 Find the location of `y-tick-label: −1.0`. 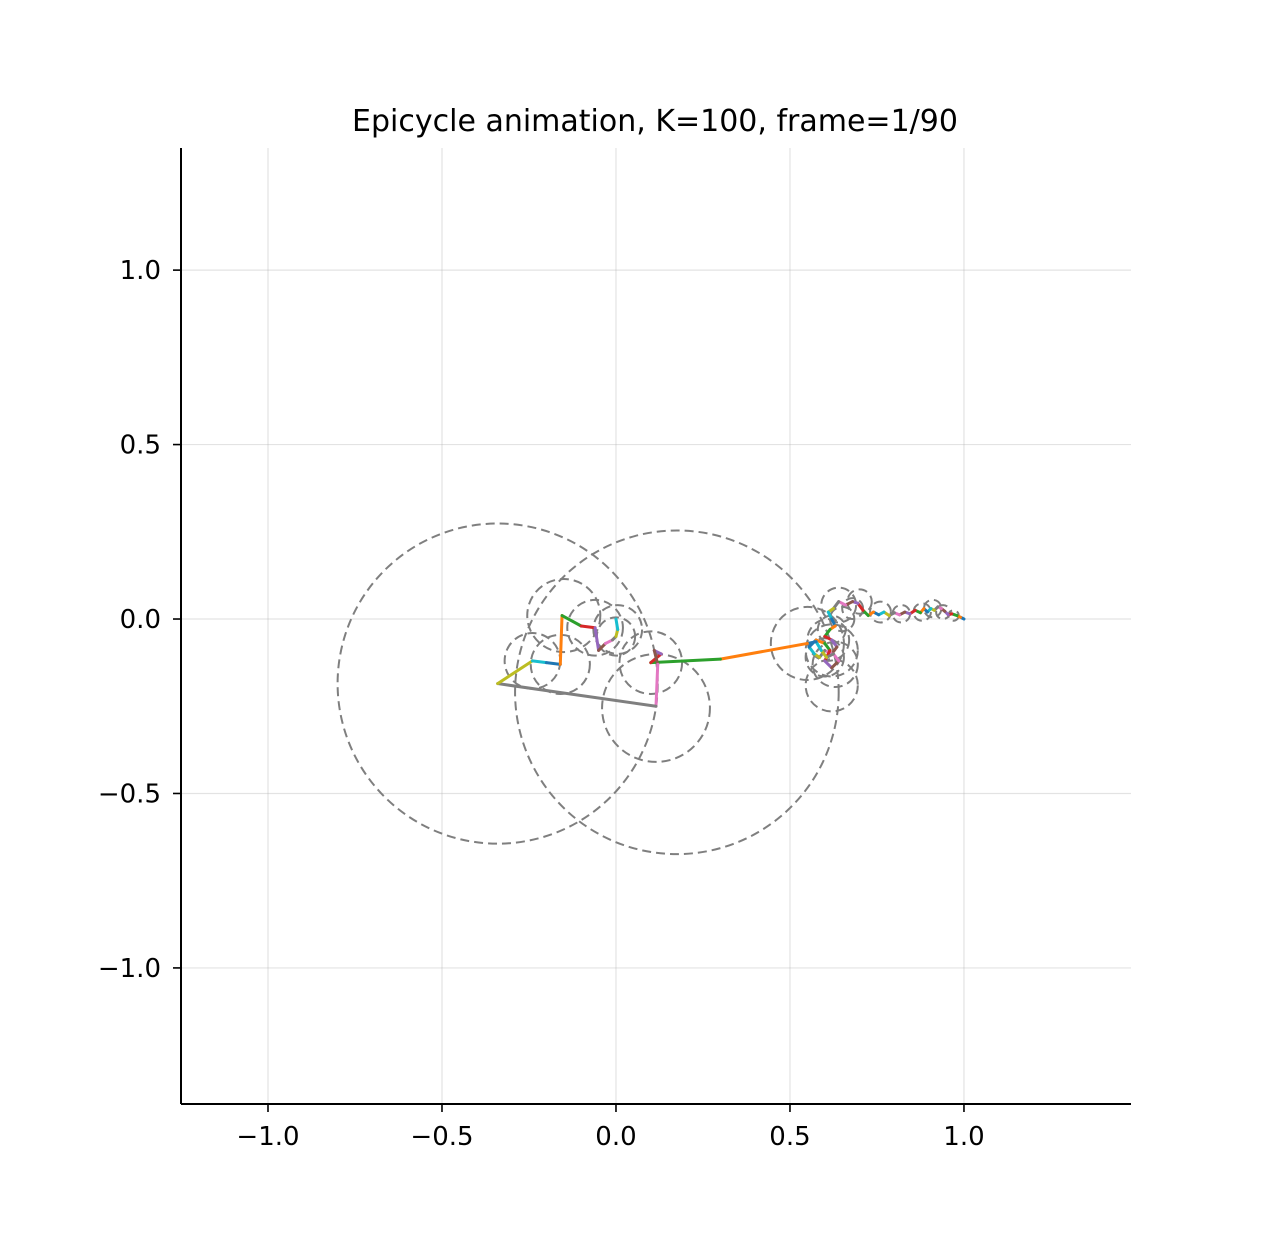

y-tick-label: −1.0 is located at coordinates (129, 969).